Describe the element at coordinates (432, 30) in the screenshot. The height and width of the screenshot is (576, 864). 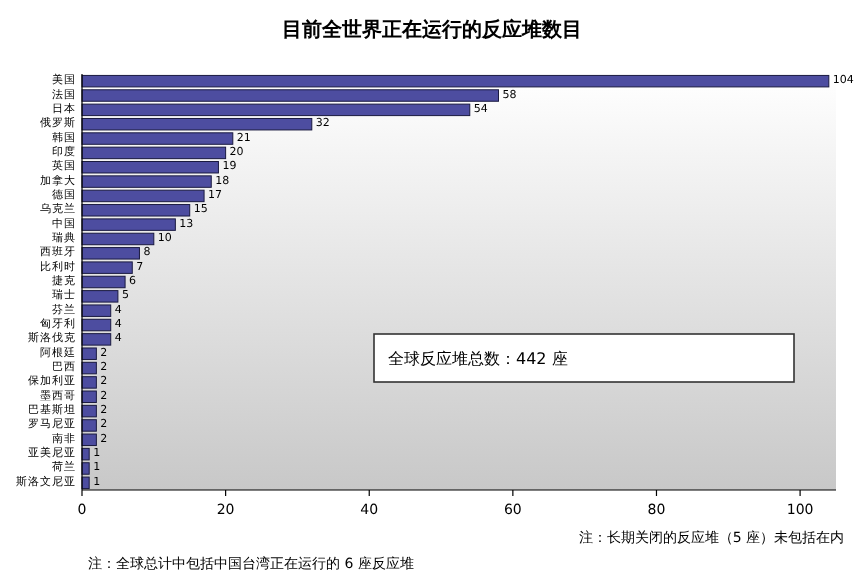
I see `chart-title: 目前全世界正在运行的反应堆数目` at that location.